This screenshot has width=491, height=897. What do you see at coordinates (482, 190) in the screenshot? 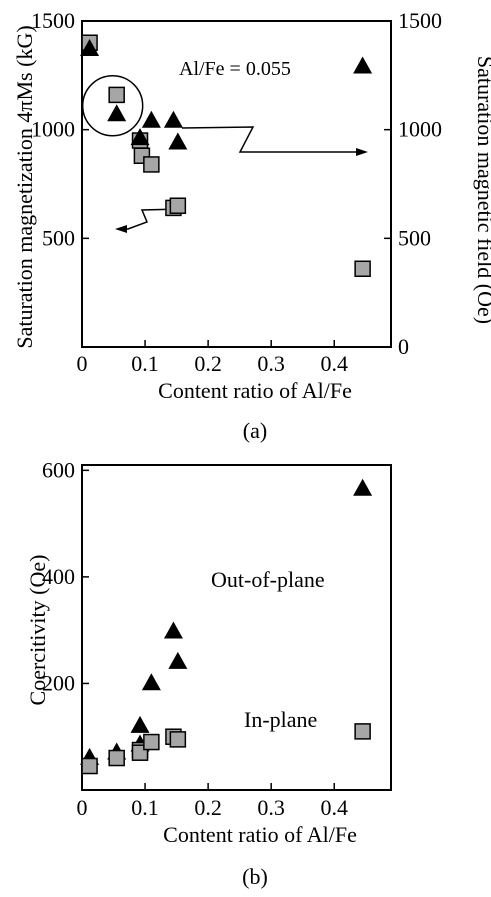
I see `y-axis-label-right-a: Saturation magnetic field (Oe)` at bounding box center [482, 190].